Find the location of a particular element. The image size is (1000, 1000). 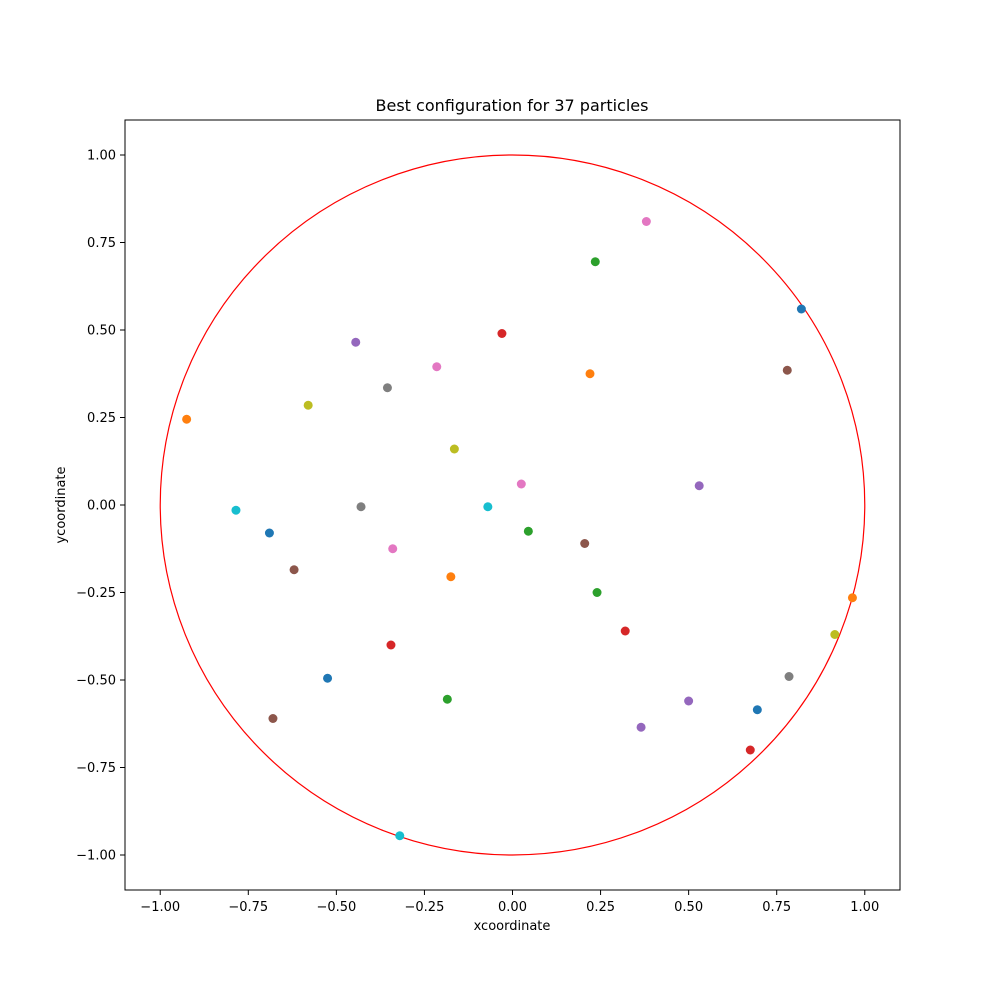

y-tick-label: 1.00 is located at coordinates (101, 156).